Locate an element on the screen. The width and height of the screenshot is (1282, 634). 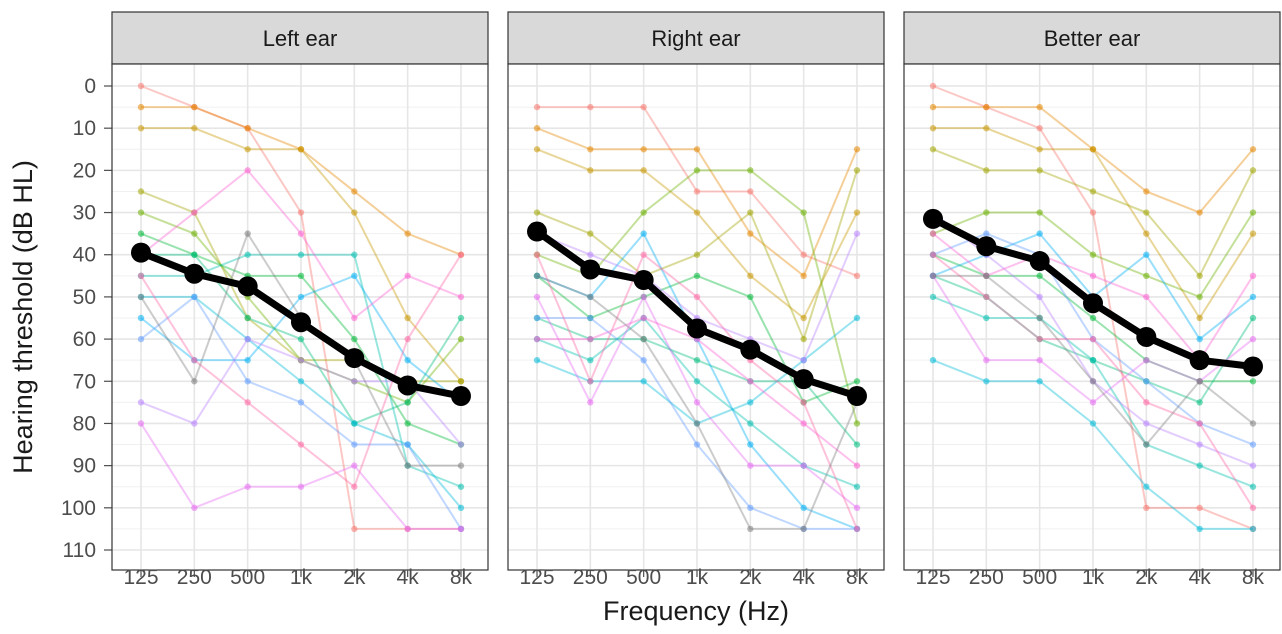
y-tick-label: 20 is located at coordinates (84, 170).